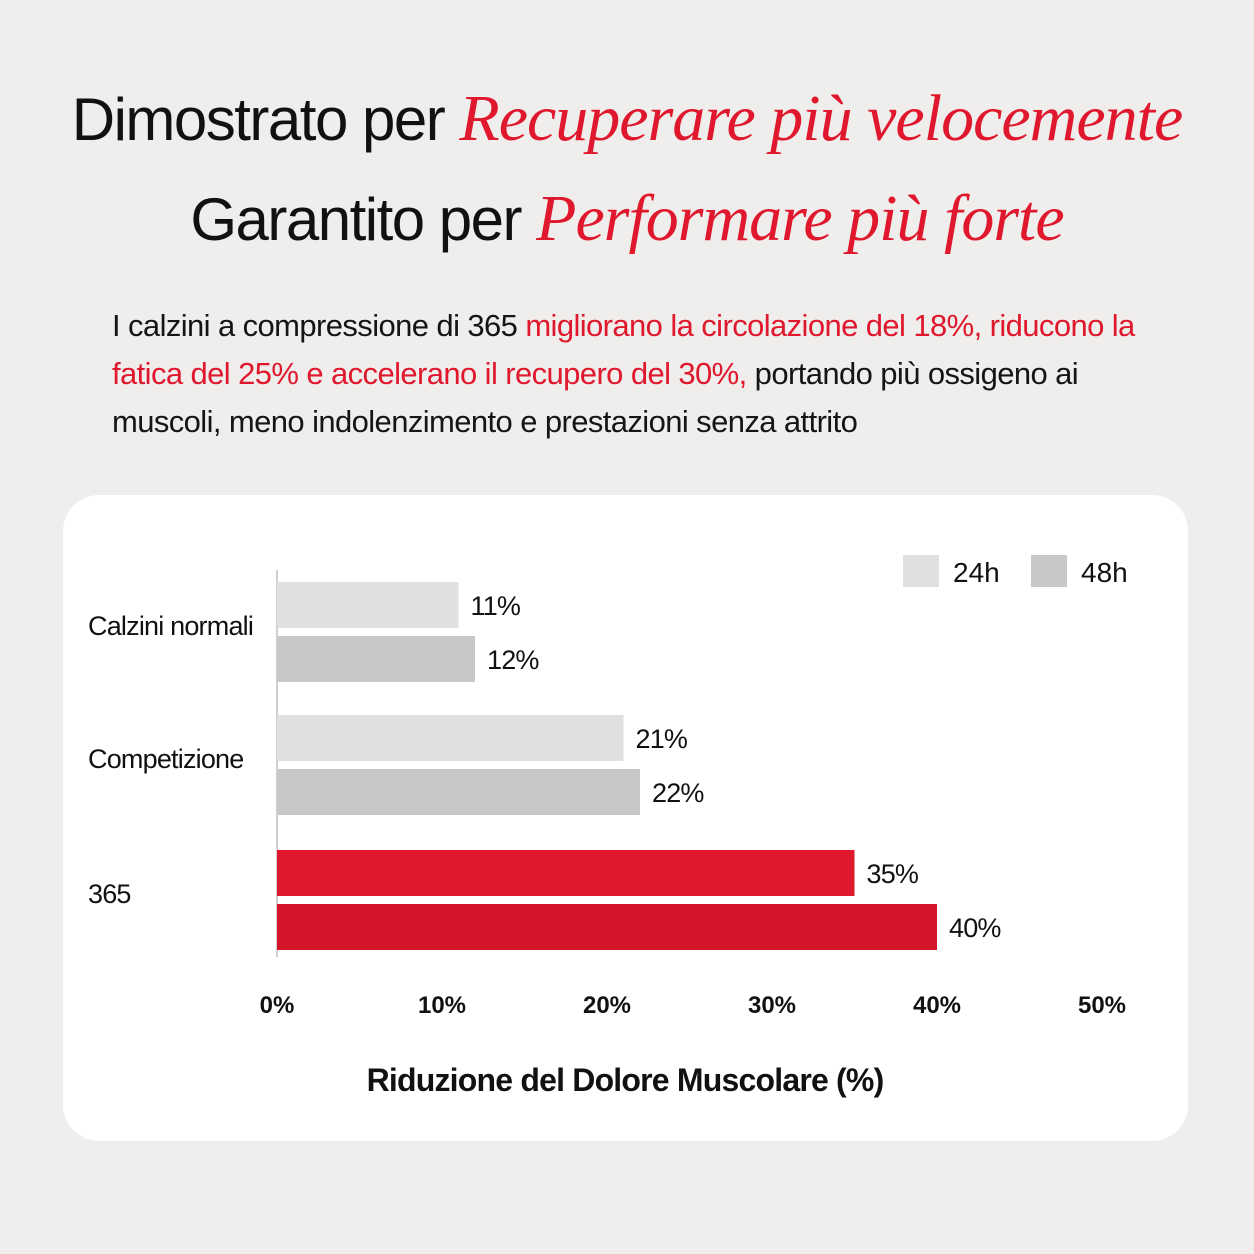 The width and height of the screenshot is (1254, 1254). I want to click on headline-line-1-plain: Dimostrato per, so click(265, 119).